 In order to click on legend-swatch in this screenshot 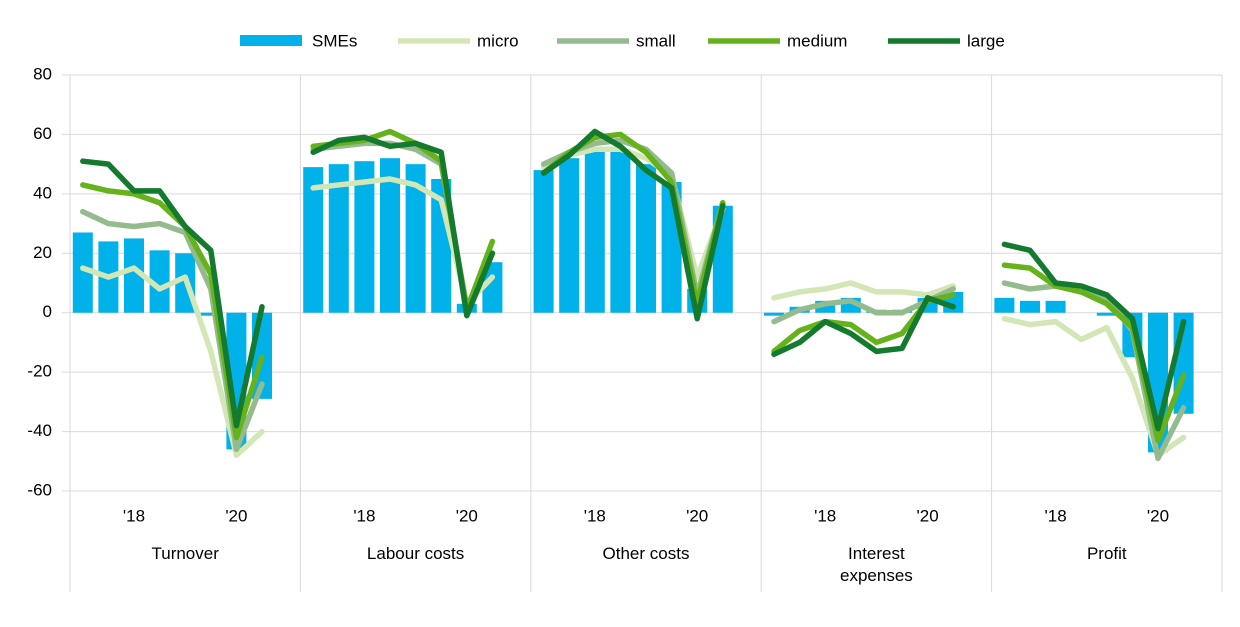, I will do `click(271, 40)`.